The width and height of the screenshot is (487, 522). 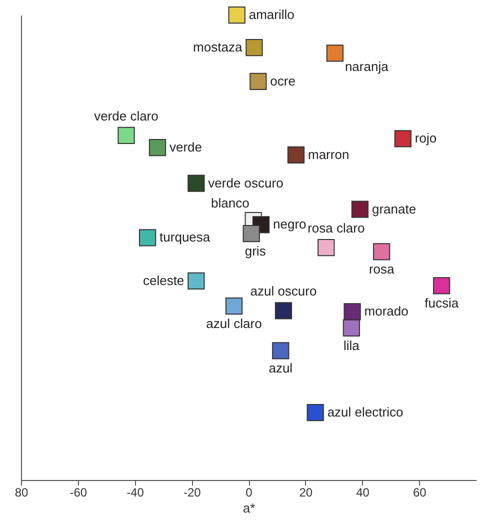 What do you see at coordinates (367, 66) in the screenshot?
I see `annotation: naranja` at bounding box center [367, 66].